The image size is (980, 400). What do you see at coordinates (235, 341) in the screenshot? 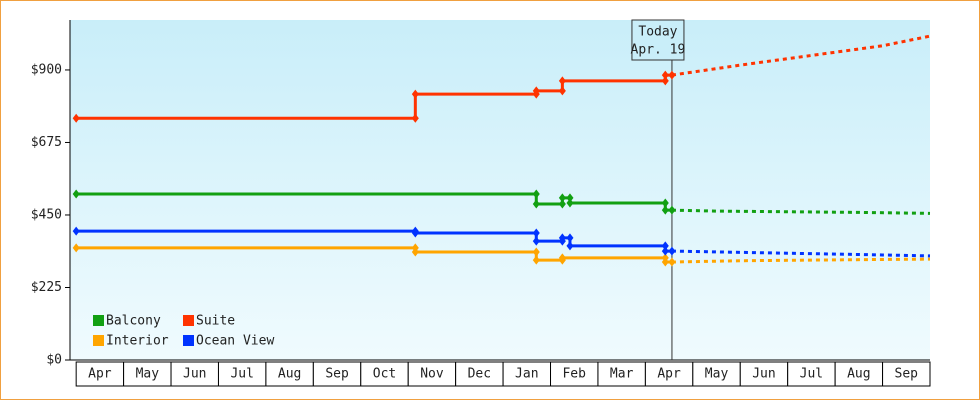
I see `legend-label: Ocean View` at bounding box center [235, 341].